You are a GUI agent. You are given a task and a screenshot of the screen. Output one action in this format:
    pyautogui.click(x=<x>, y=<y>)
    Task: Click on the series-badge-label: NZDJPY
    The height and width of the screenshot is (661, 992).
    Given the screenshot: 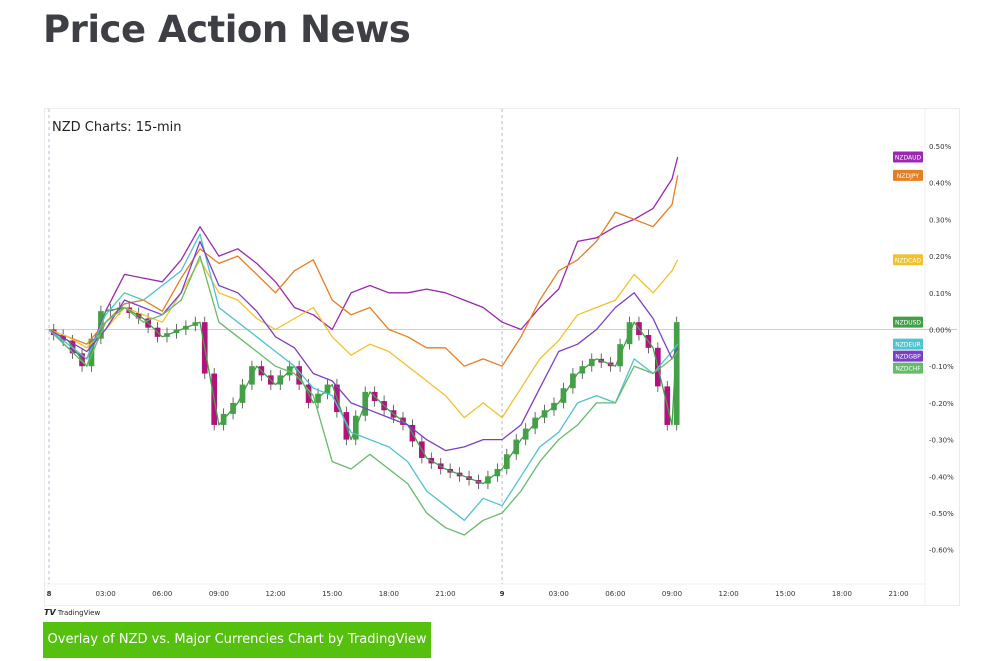 What is the action you would take?
    pyautogui.click(x=908, y=176)
    